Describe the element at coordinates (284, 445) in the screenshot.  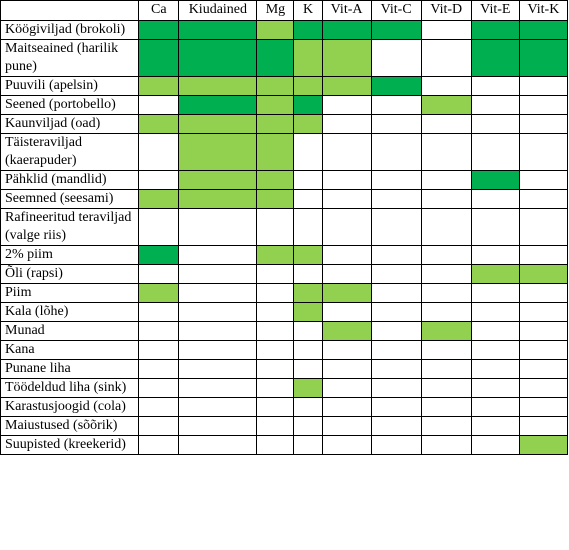
I see `table-row: Suupisted (kreekerid)` at that location.